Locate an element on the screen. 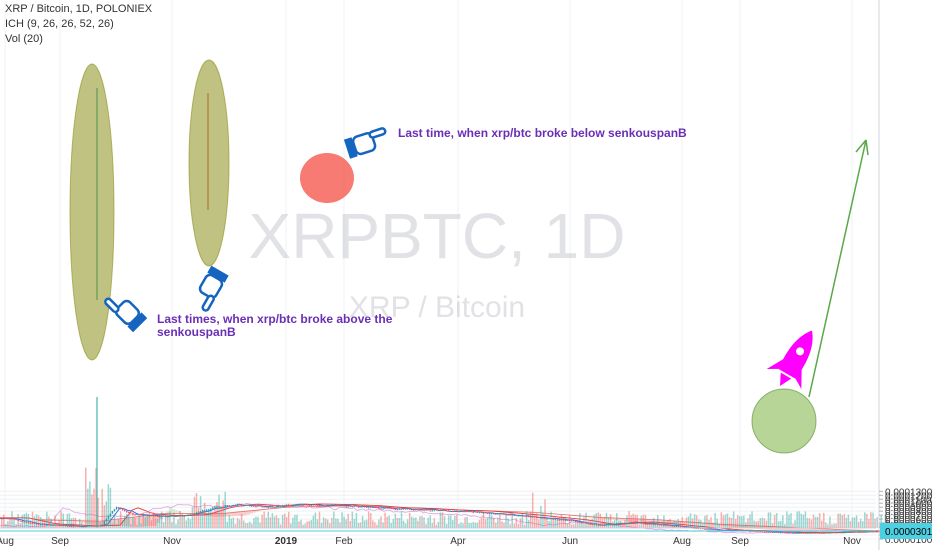 This screenshot has height=555, width=932. time-tick-label: Sep is located at coordinates (60, 541).